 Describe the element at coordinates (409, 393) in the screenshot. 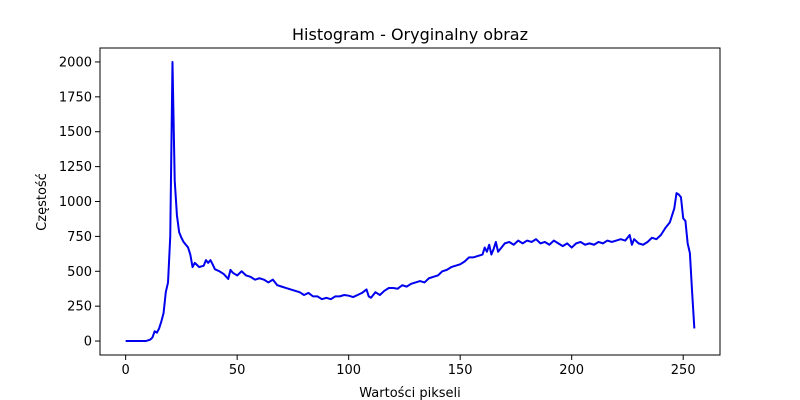

I see `x-axis-label: Wartości pikseli` at that location.